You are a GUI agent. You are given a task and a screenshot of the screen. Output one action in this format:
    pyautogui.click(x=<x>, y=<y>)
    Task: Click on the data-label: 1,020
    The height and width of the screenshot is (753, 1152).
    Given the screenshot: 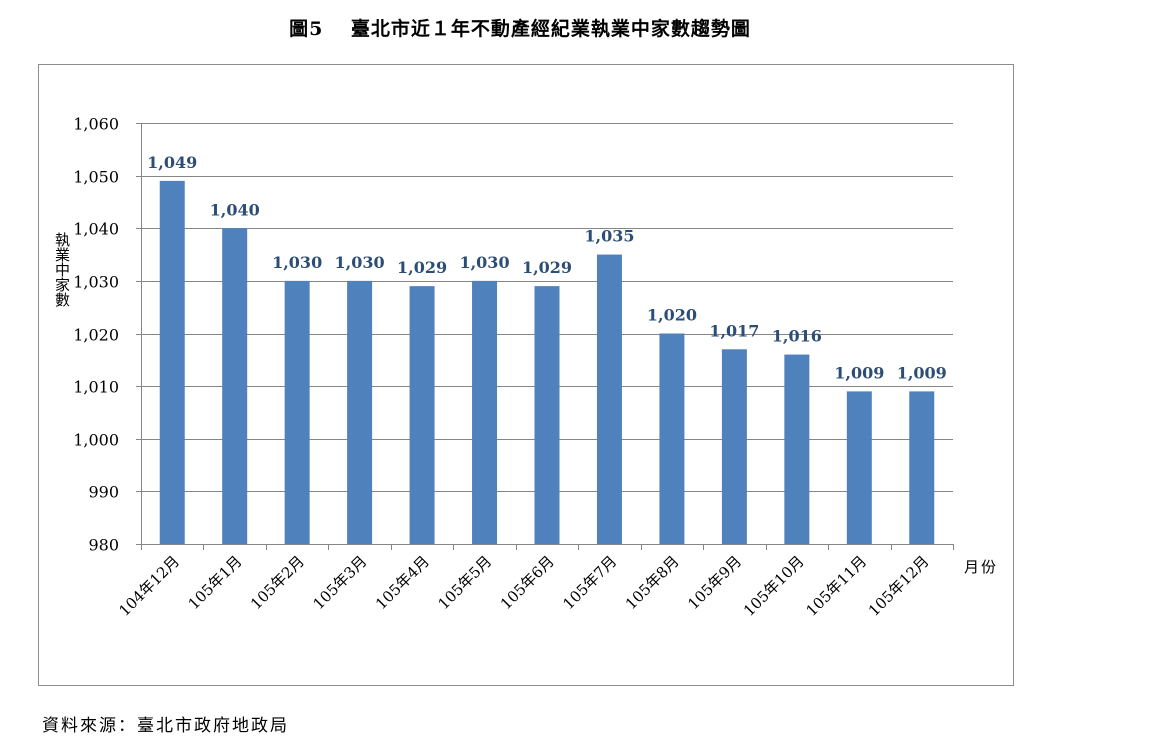 What is the action you would take?
    pyautogui.click(x=672, y=315)
    